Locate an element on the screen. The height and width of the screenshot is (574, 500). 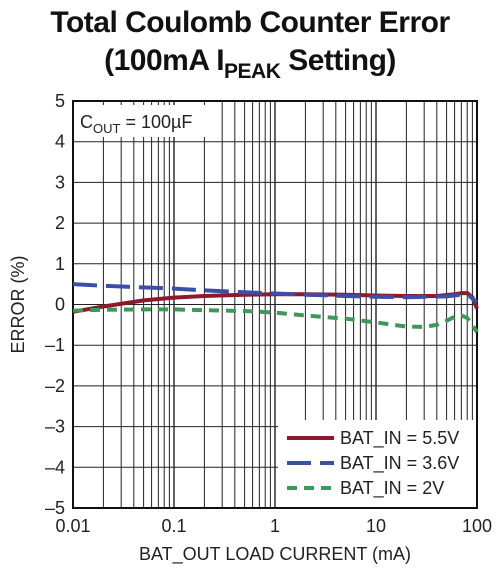
series-lines is located at coordinates (275, 308).